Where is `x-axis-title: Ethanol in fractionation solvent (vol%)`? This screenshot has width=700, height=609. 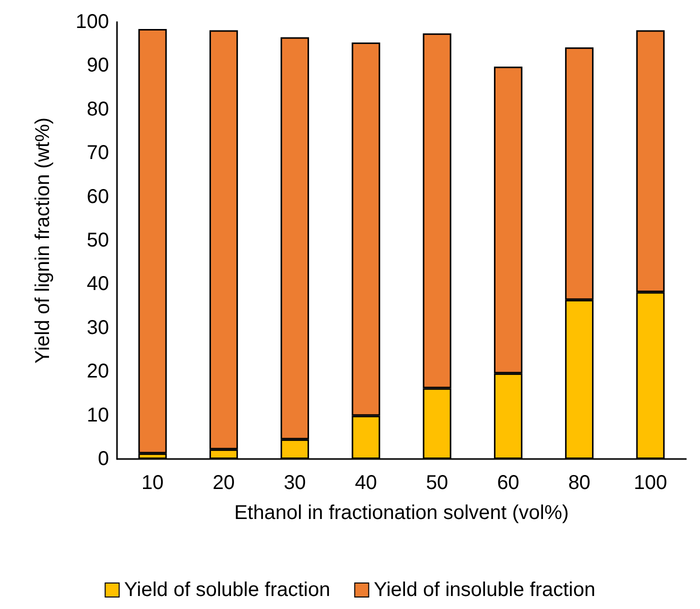 x-axis-title: Ethanol in fractionation solvent (vol%) is located at coordinates (401, 513).